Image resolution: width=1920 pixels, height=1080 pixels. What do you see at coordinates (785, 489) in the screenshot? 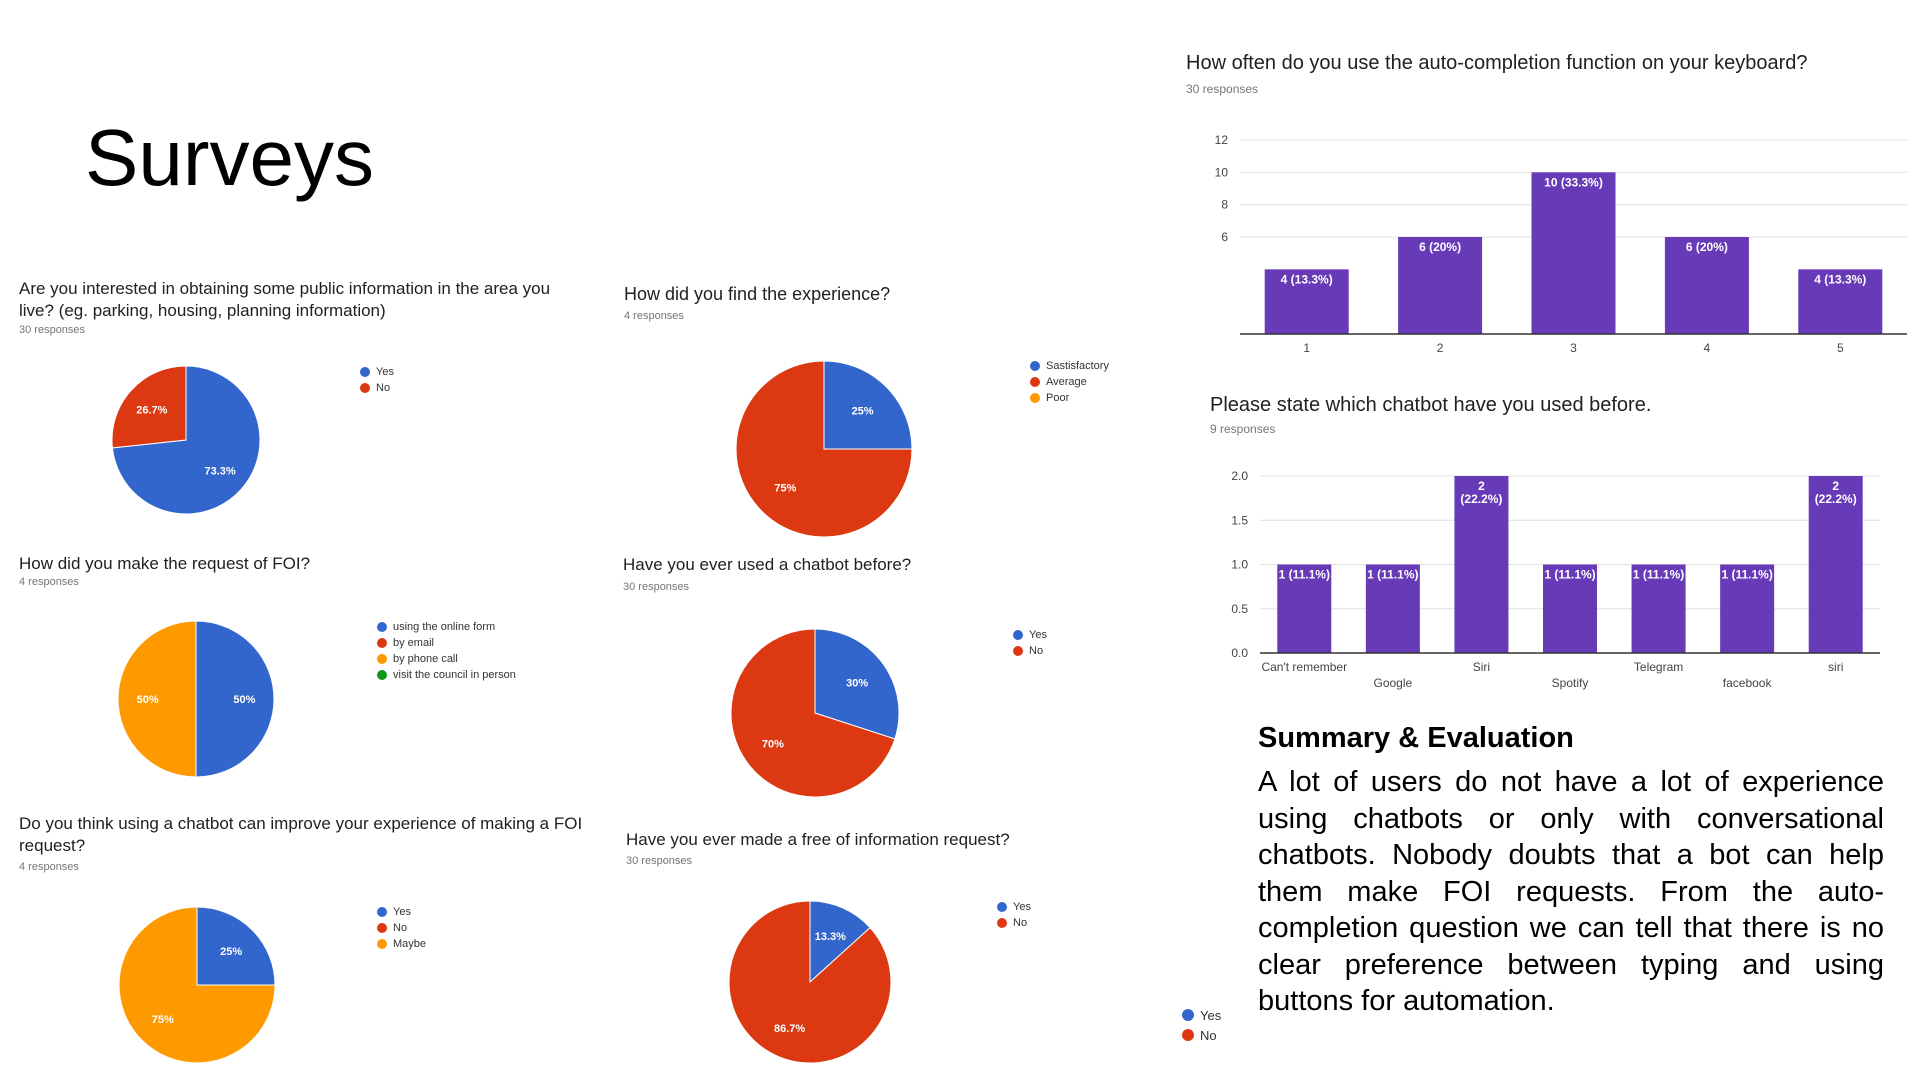
I see `slice-label: 75%` at bounding box center [785, 489].